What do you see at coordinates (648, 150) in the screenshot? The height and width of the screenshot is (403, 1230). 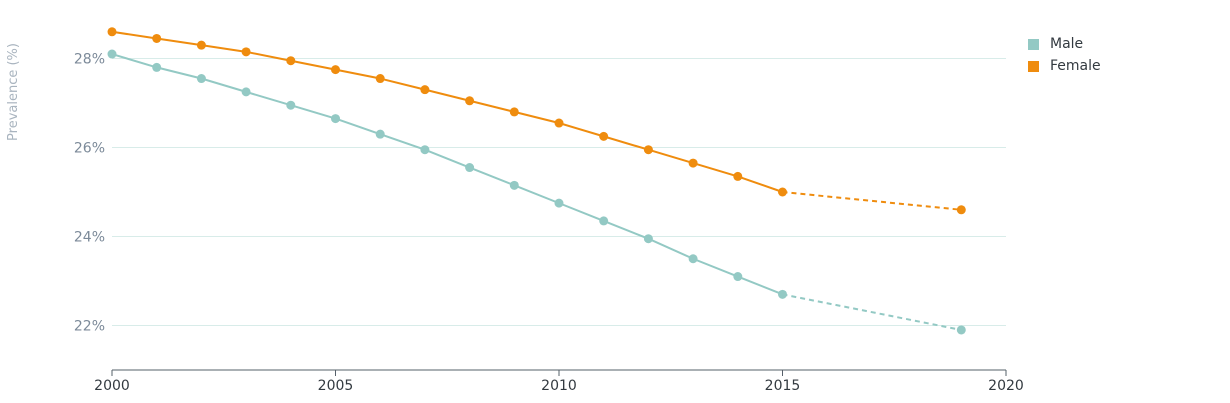 I see `data-point-female-2012` at bounding box center [648, 150].